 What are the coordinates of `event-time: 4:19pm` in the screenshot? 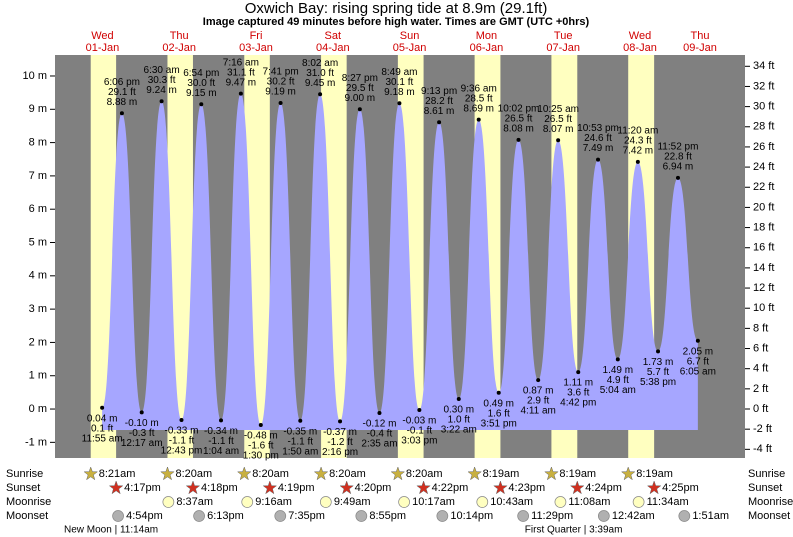 It's located at (296, 488).